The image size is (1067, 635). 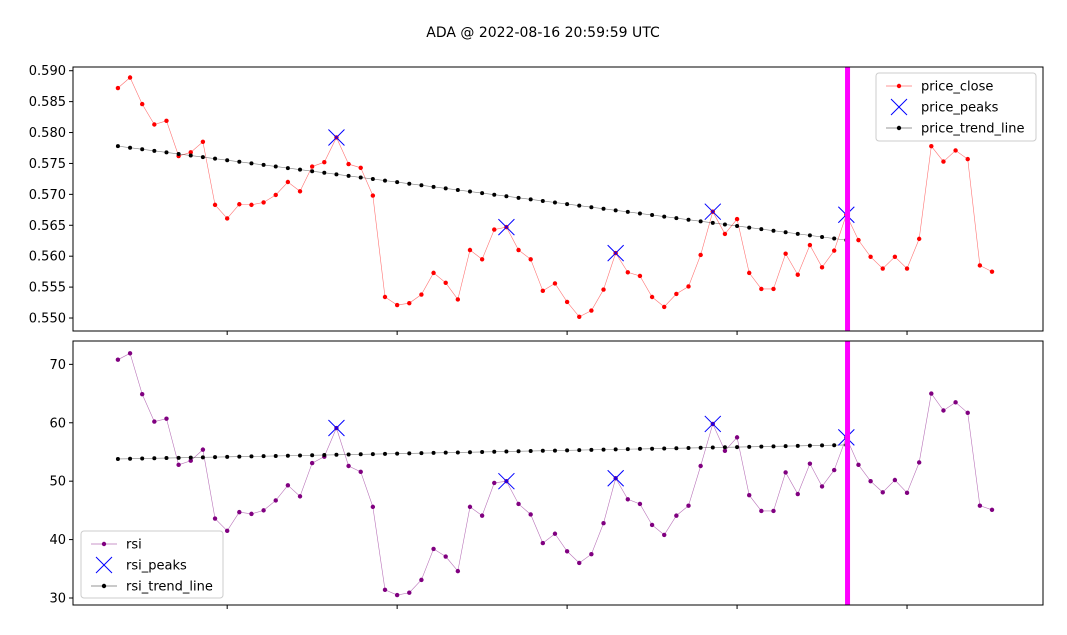 What do you see at coordinates (899, 107) in the screenshot?
I see `legend-price_peaks-marker` at bounding box center [899, 107].